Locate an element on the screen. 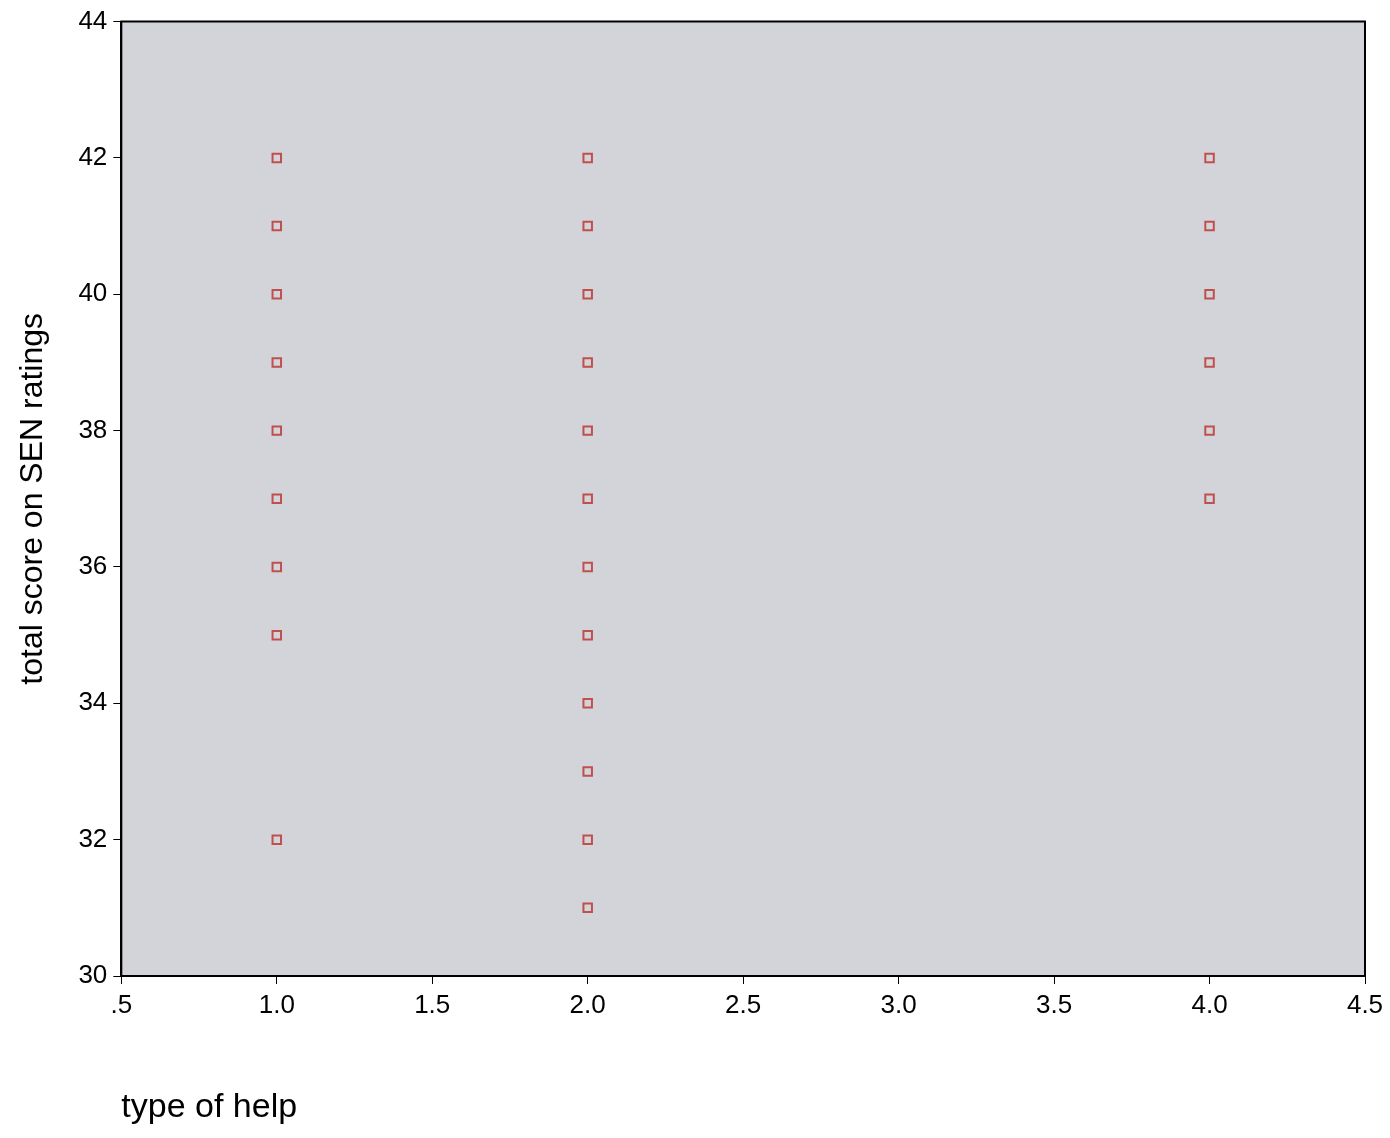 This screenshot has height=1138, width=1390. y-tick-label: 38 is located at coordinates (93, 428).